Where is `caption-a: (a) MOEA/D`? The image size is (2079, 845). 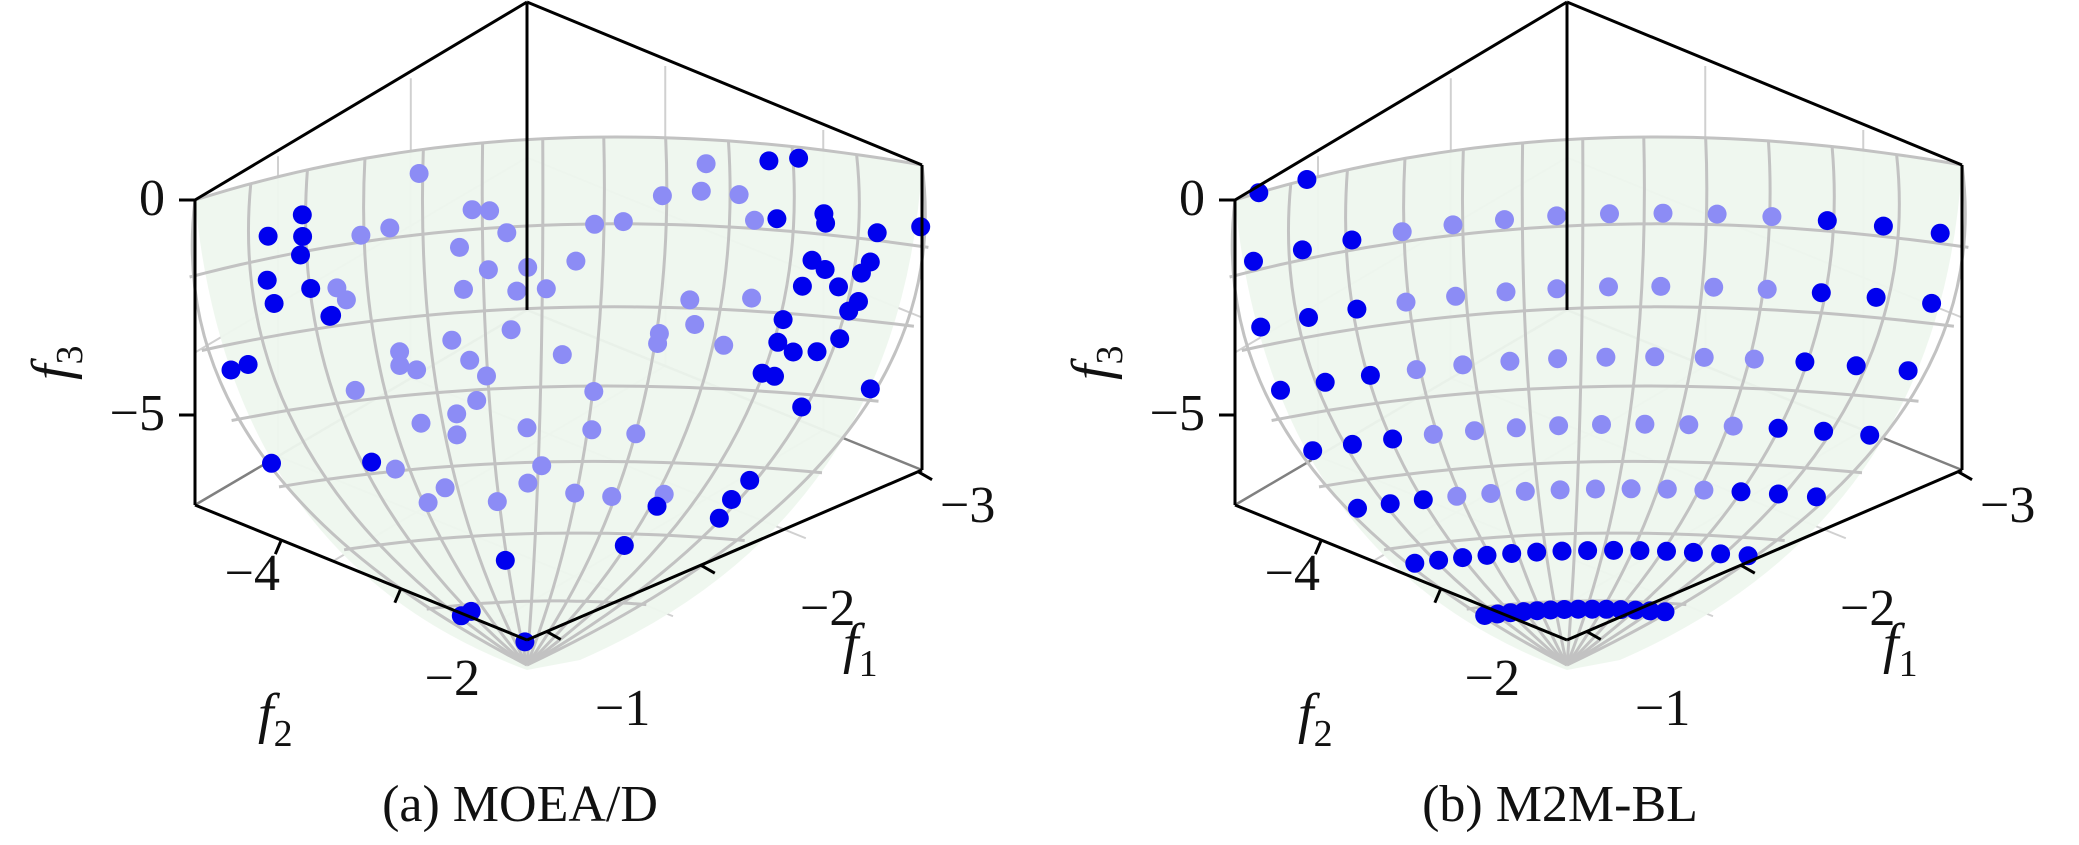
caption-a: (a) MOEA/D is located at coordinates (520, 804).